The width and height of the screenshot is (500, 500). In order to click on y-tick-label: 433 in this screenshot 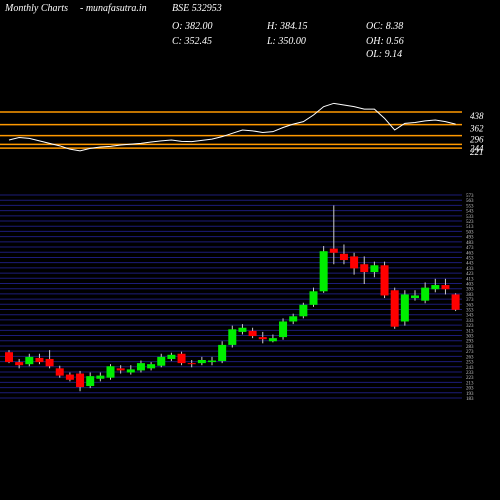, I will do `click(470, 269)`.